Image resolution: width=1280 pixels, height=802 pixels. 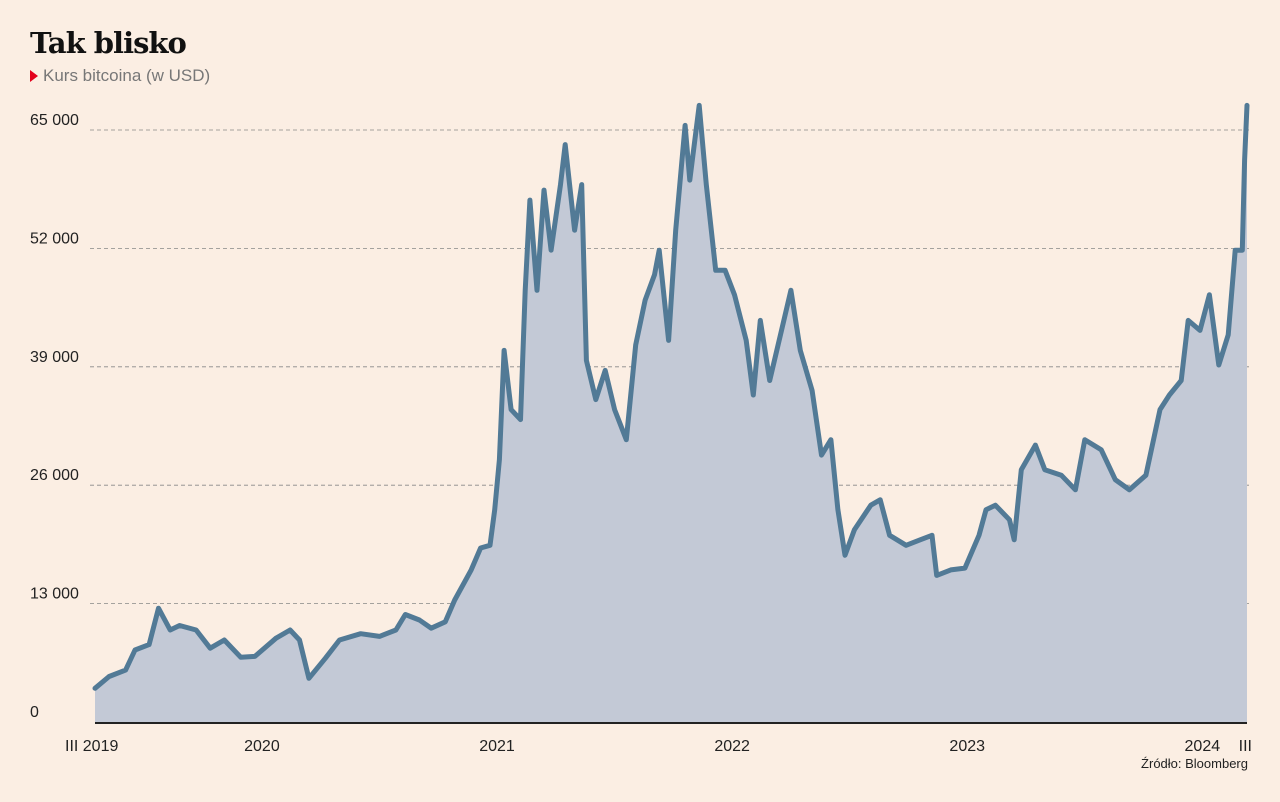 I want to click on x-tick-label: 2020, so click(x=262, y=746).